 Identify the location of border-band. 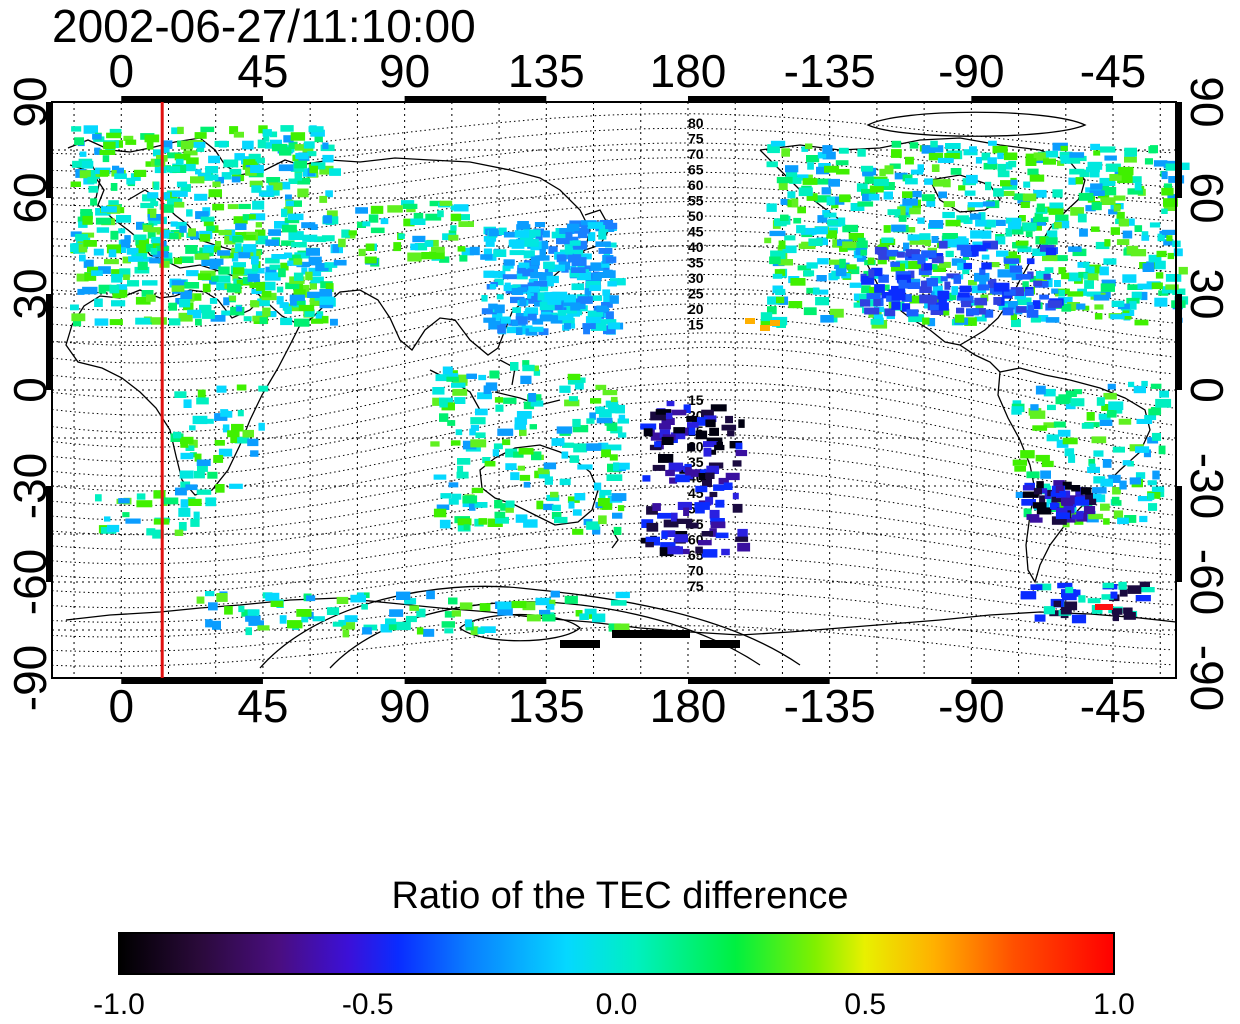
(1179, 150).